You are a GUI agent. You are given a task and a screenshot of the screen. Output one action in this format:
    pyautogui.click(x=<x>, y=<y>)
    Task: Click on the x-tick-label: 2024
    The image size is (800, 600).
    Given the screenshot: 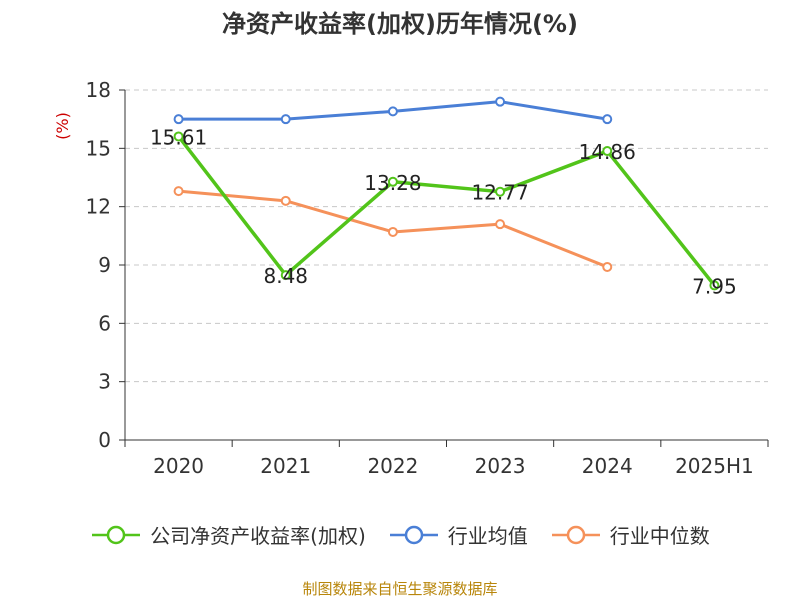 What is the action you would take?
    pyautogui.click(x=607, y=466)
    